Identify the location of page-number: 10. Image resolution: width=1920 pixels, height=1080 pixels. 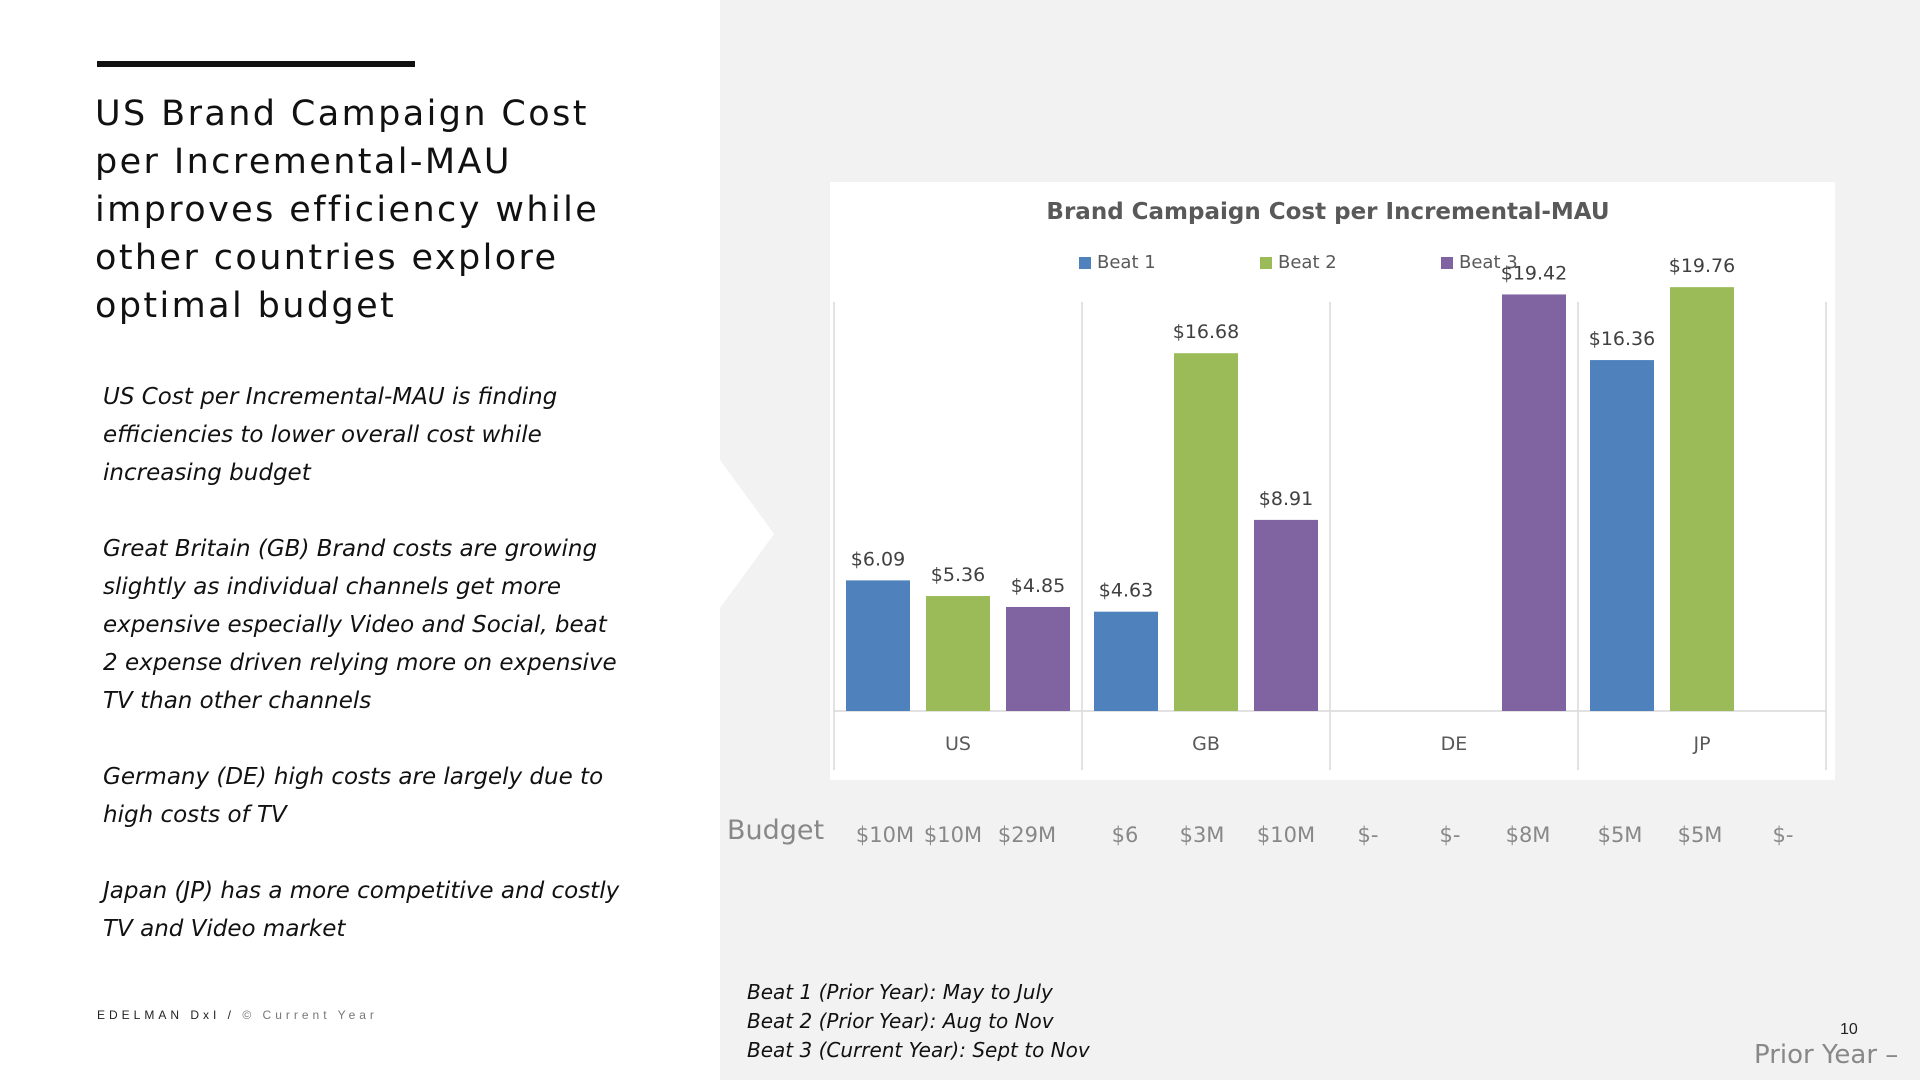
(1849, 1029).